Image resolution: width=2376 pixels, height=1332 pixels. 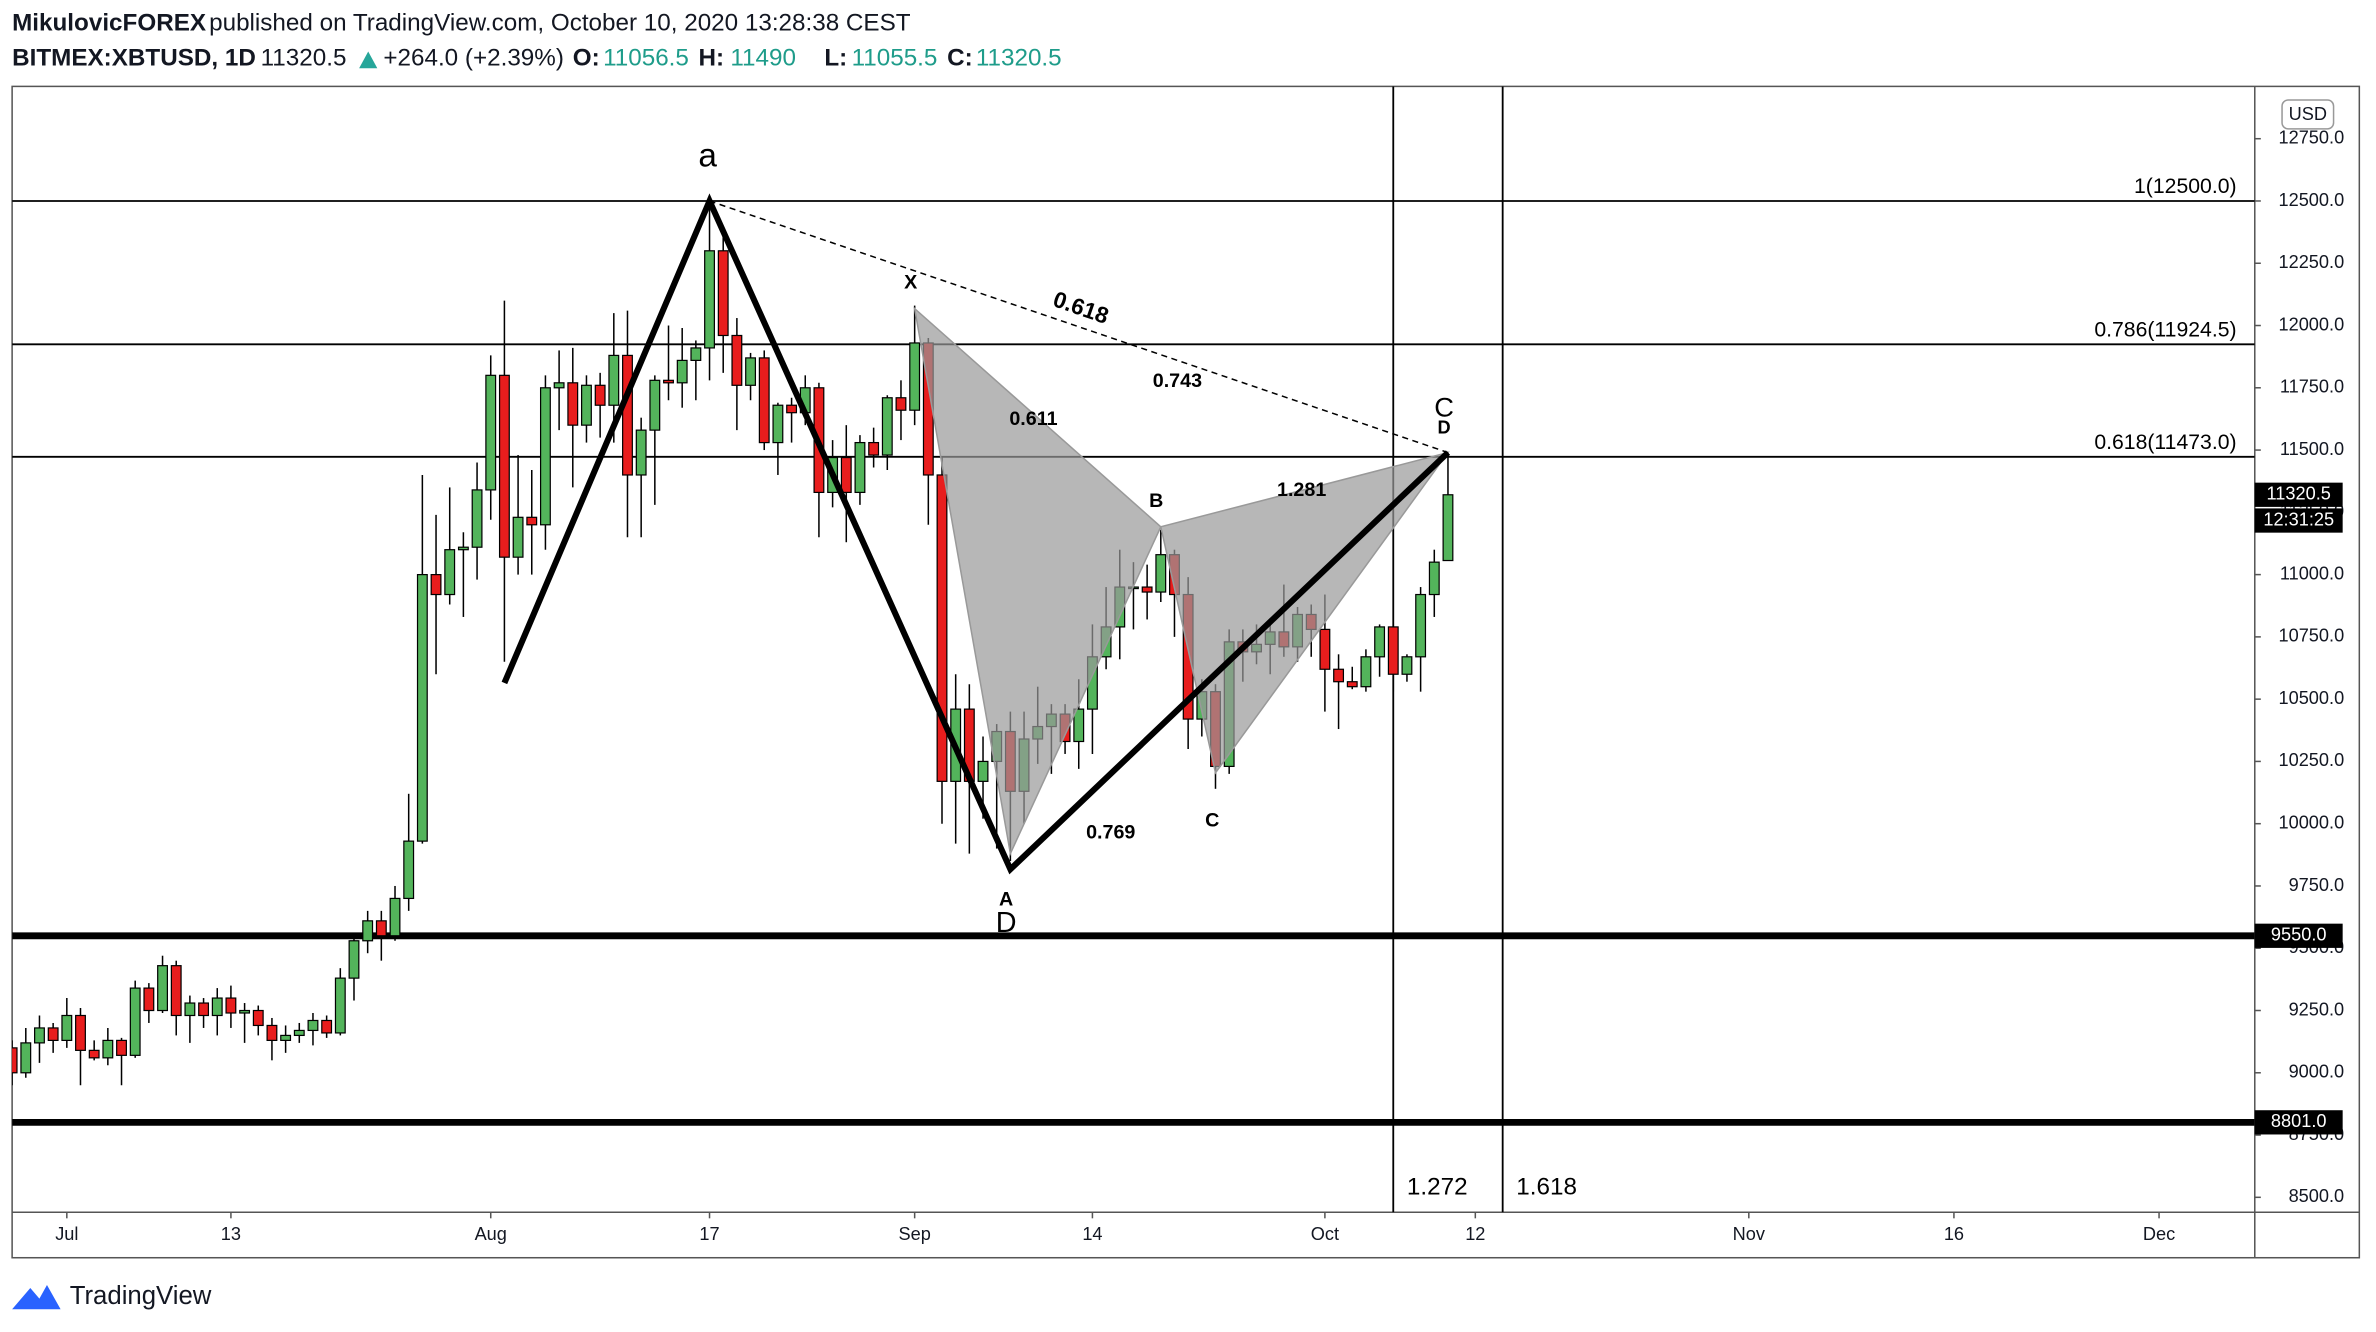 I want to click on logo-icon, so click(x=36, y=1297).